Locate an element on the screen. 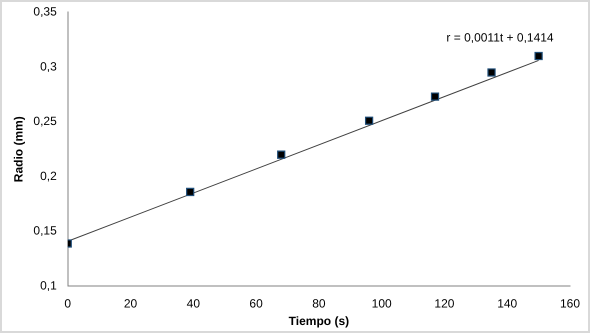 The height and width of the screenshot is (333, 590). x-axis-title: Tiempo (s) is located at coordinates (319, 321).